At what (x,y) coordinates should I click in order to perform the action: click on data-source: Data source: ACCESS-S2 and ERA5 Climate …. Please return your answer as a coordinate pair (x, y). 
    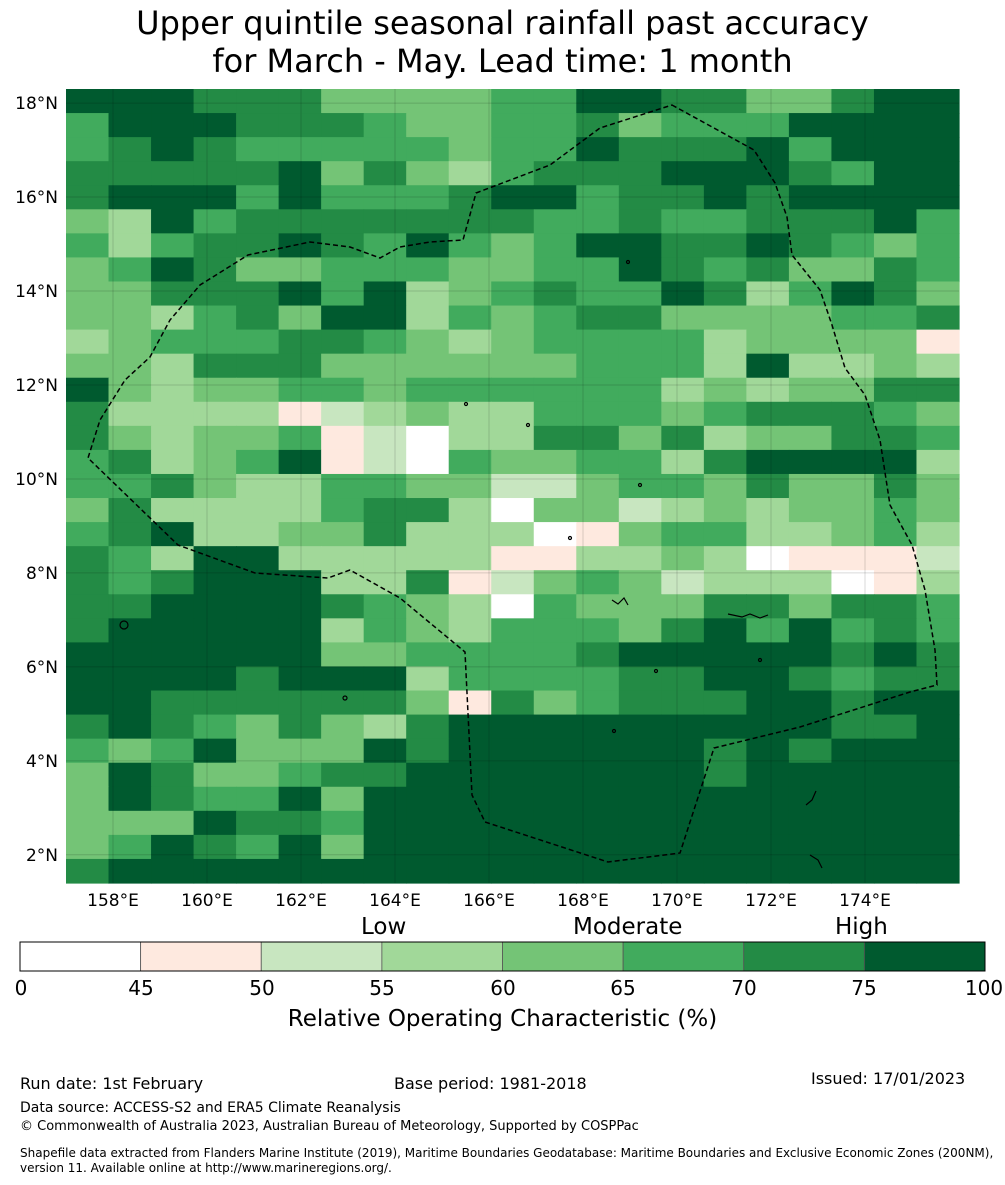
    Looking at the image, I should click on (210, 1108).